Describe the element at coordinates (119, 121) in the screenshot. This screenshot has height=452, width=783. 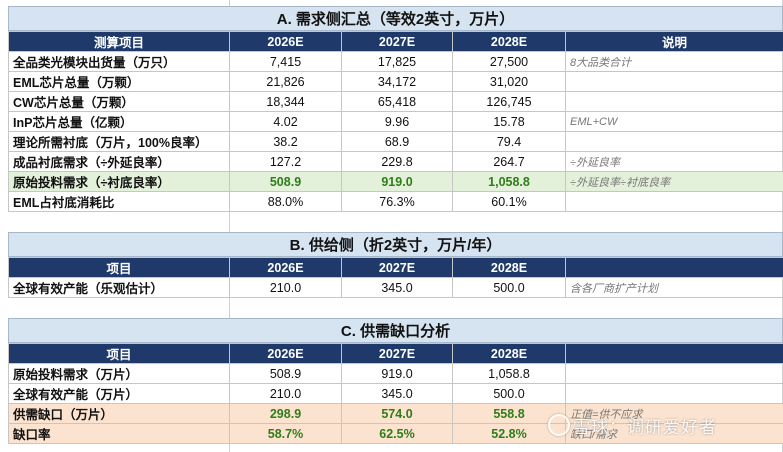
I see `row-label: InP芯片总量（亿颗）` at that location.